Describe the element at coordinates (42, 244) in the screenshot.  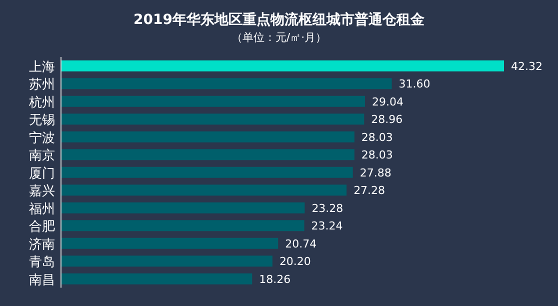
I see `y-tick-label: 济南` at that location.